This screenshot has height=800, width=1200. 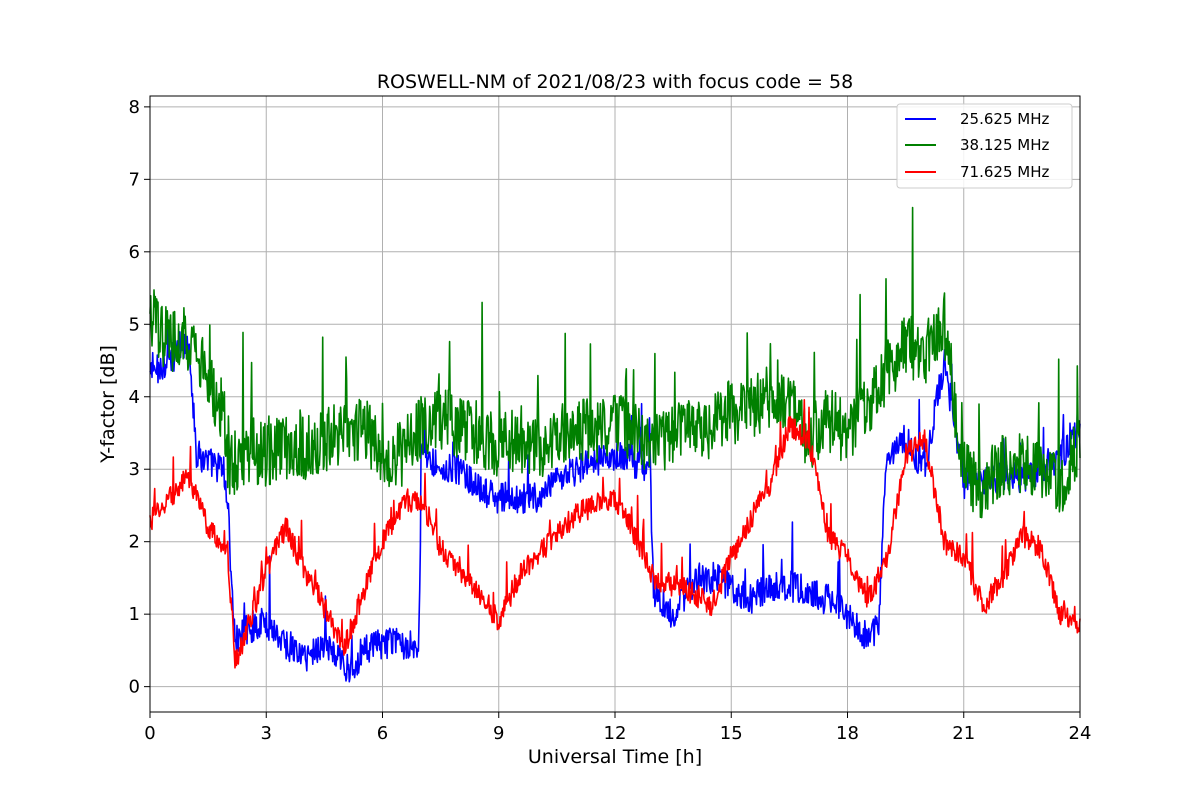 I want to click on y-tick-label: 4, so click(x=134, y=397).